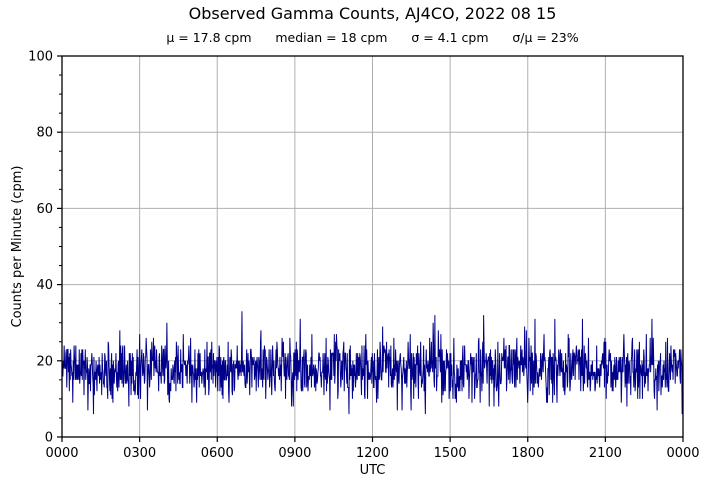 Image resolution: width=705 pixels, height=489 pixels. What do you see at coordinates (605, 453) in the screenshot?
I see `x-tick-label: 2100` at bounding box center [605, 453].